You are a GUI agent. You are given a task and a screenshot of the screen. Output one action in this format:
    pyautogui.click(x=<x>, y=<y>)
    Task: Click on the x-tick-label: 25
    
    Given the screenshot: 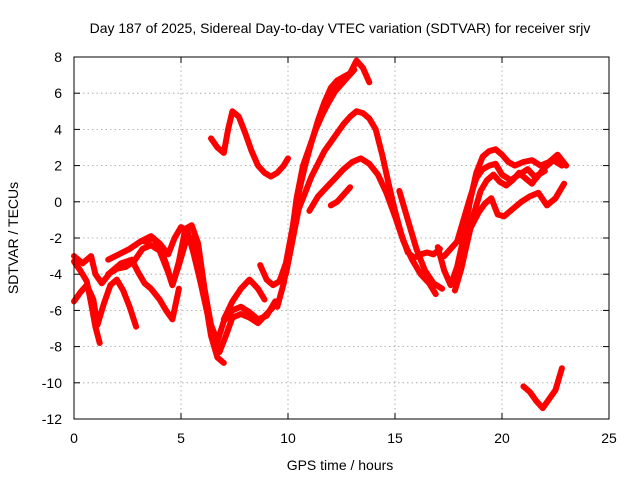 What is the action you would take?
    pyautogui.click(x=609, y=438)
    